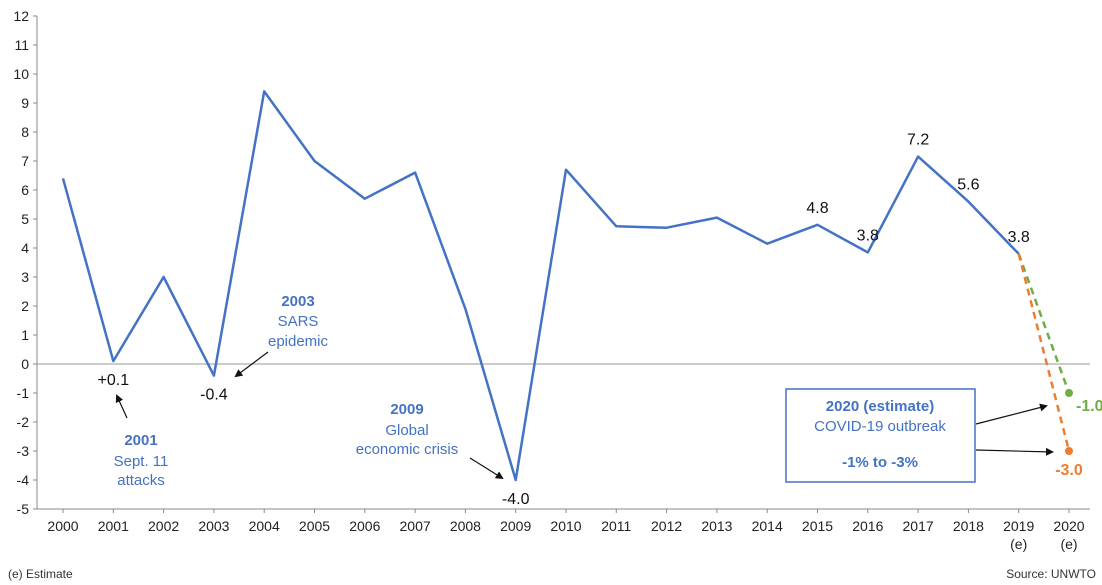 Image resolution: width=1102 pixels, height=585 pixels. What do you see at coordinates (616, 526) in the screenshot?
I see `x-tick-label: 2011` at bounding box center [616, 526].